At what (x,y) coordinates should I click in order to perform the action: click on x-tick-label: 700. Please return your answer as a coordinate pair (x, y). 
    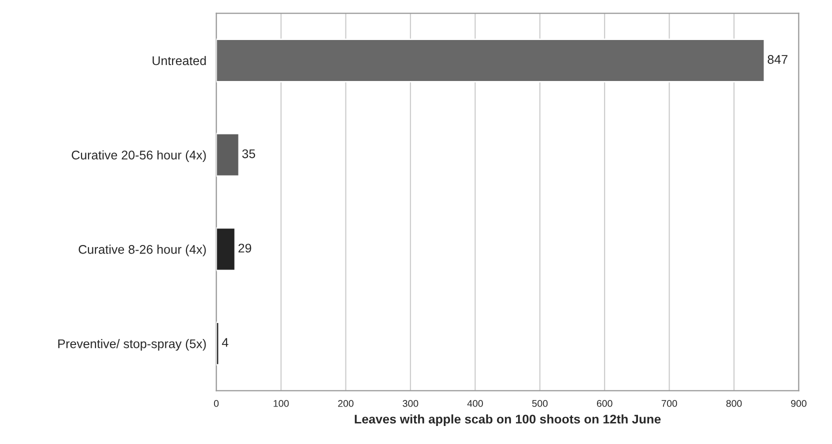
    Looking at the image, I should click on (670, 403).